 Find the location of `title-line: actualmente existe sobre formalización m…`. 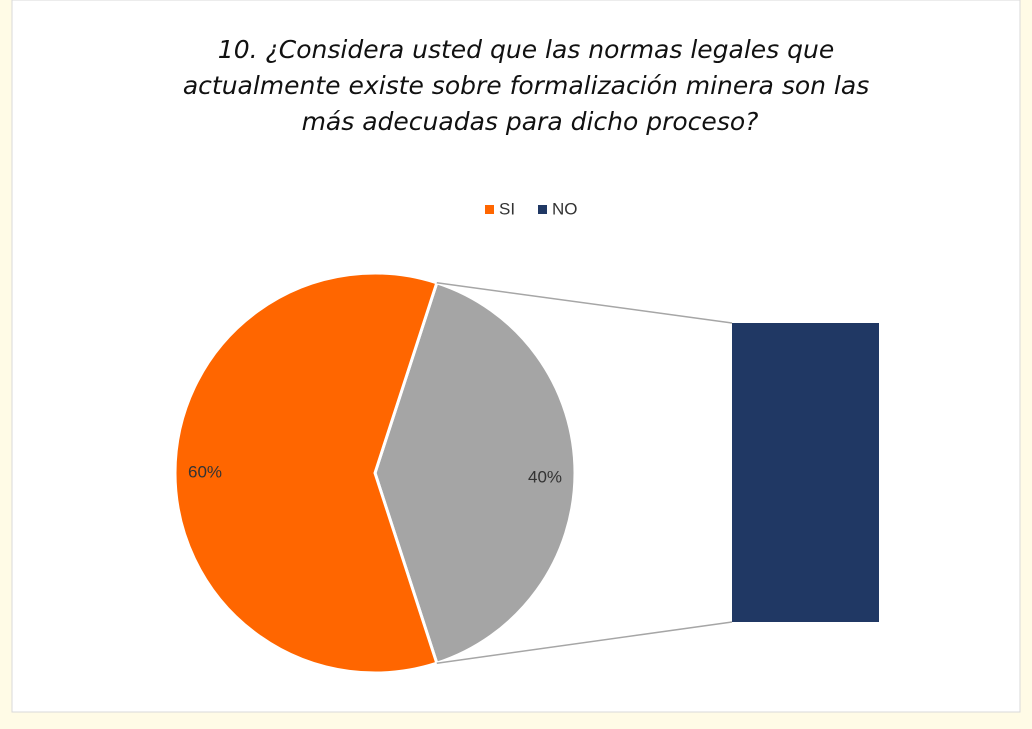

title-line: actualmente existe sobre formalización m… is located at coordinates (530, 85).